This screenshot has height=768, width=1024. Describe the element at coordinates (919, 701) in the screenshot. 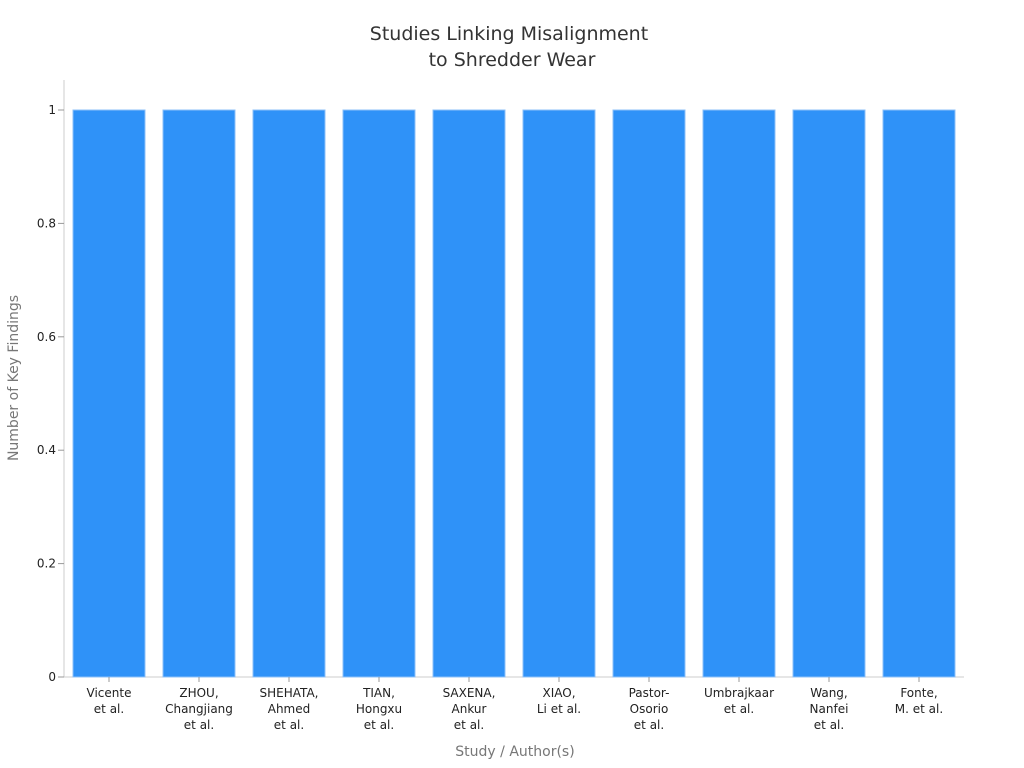

I see `x-tick-label: Fonte, M. et al.` at that location.